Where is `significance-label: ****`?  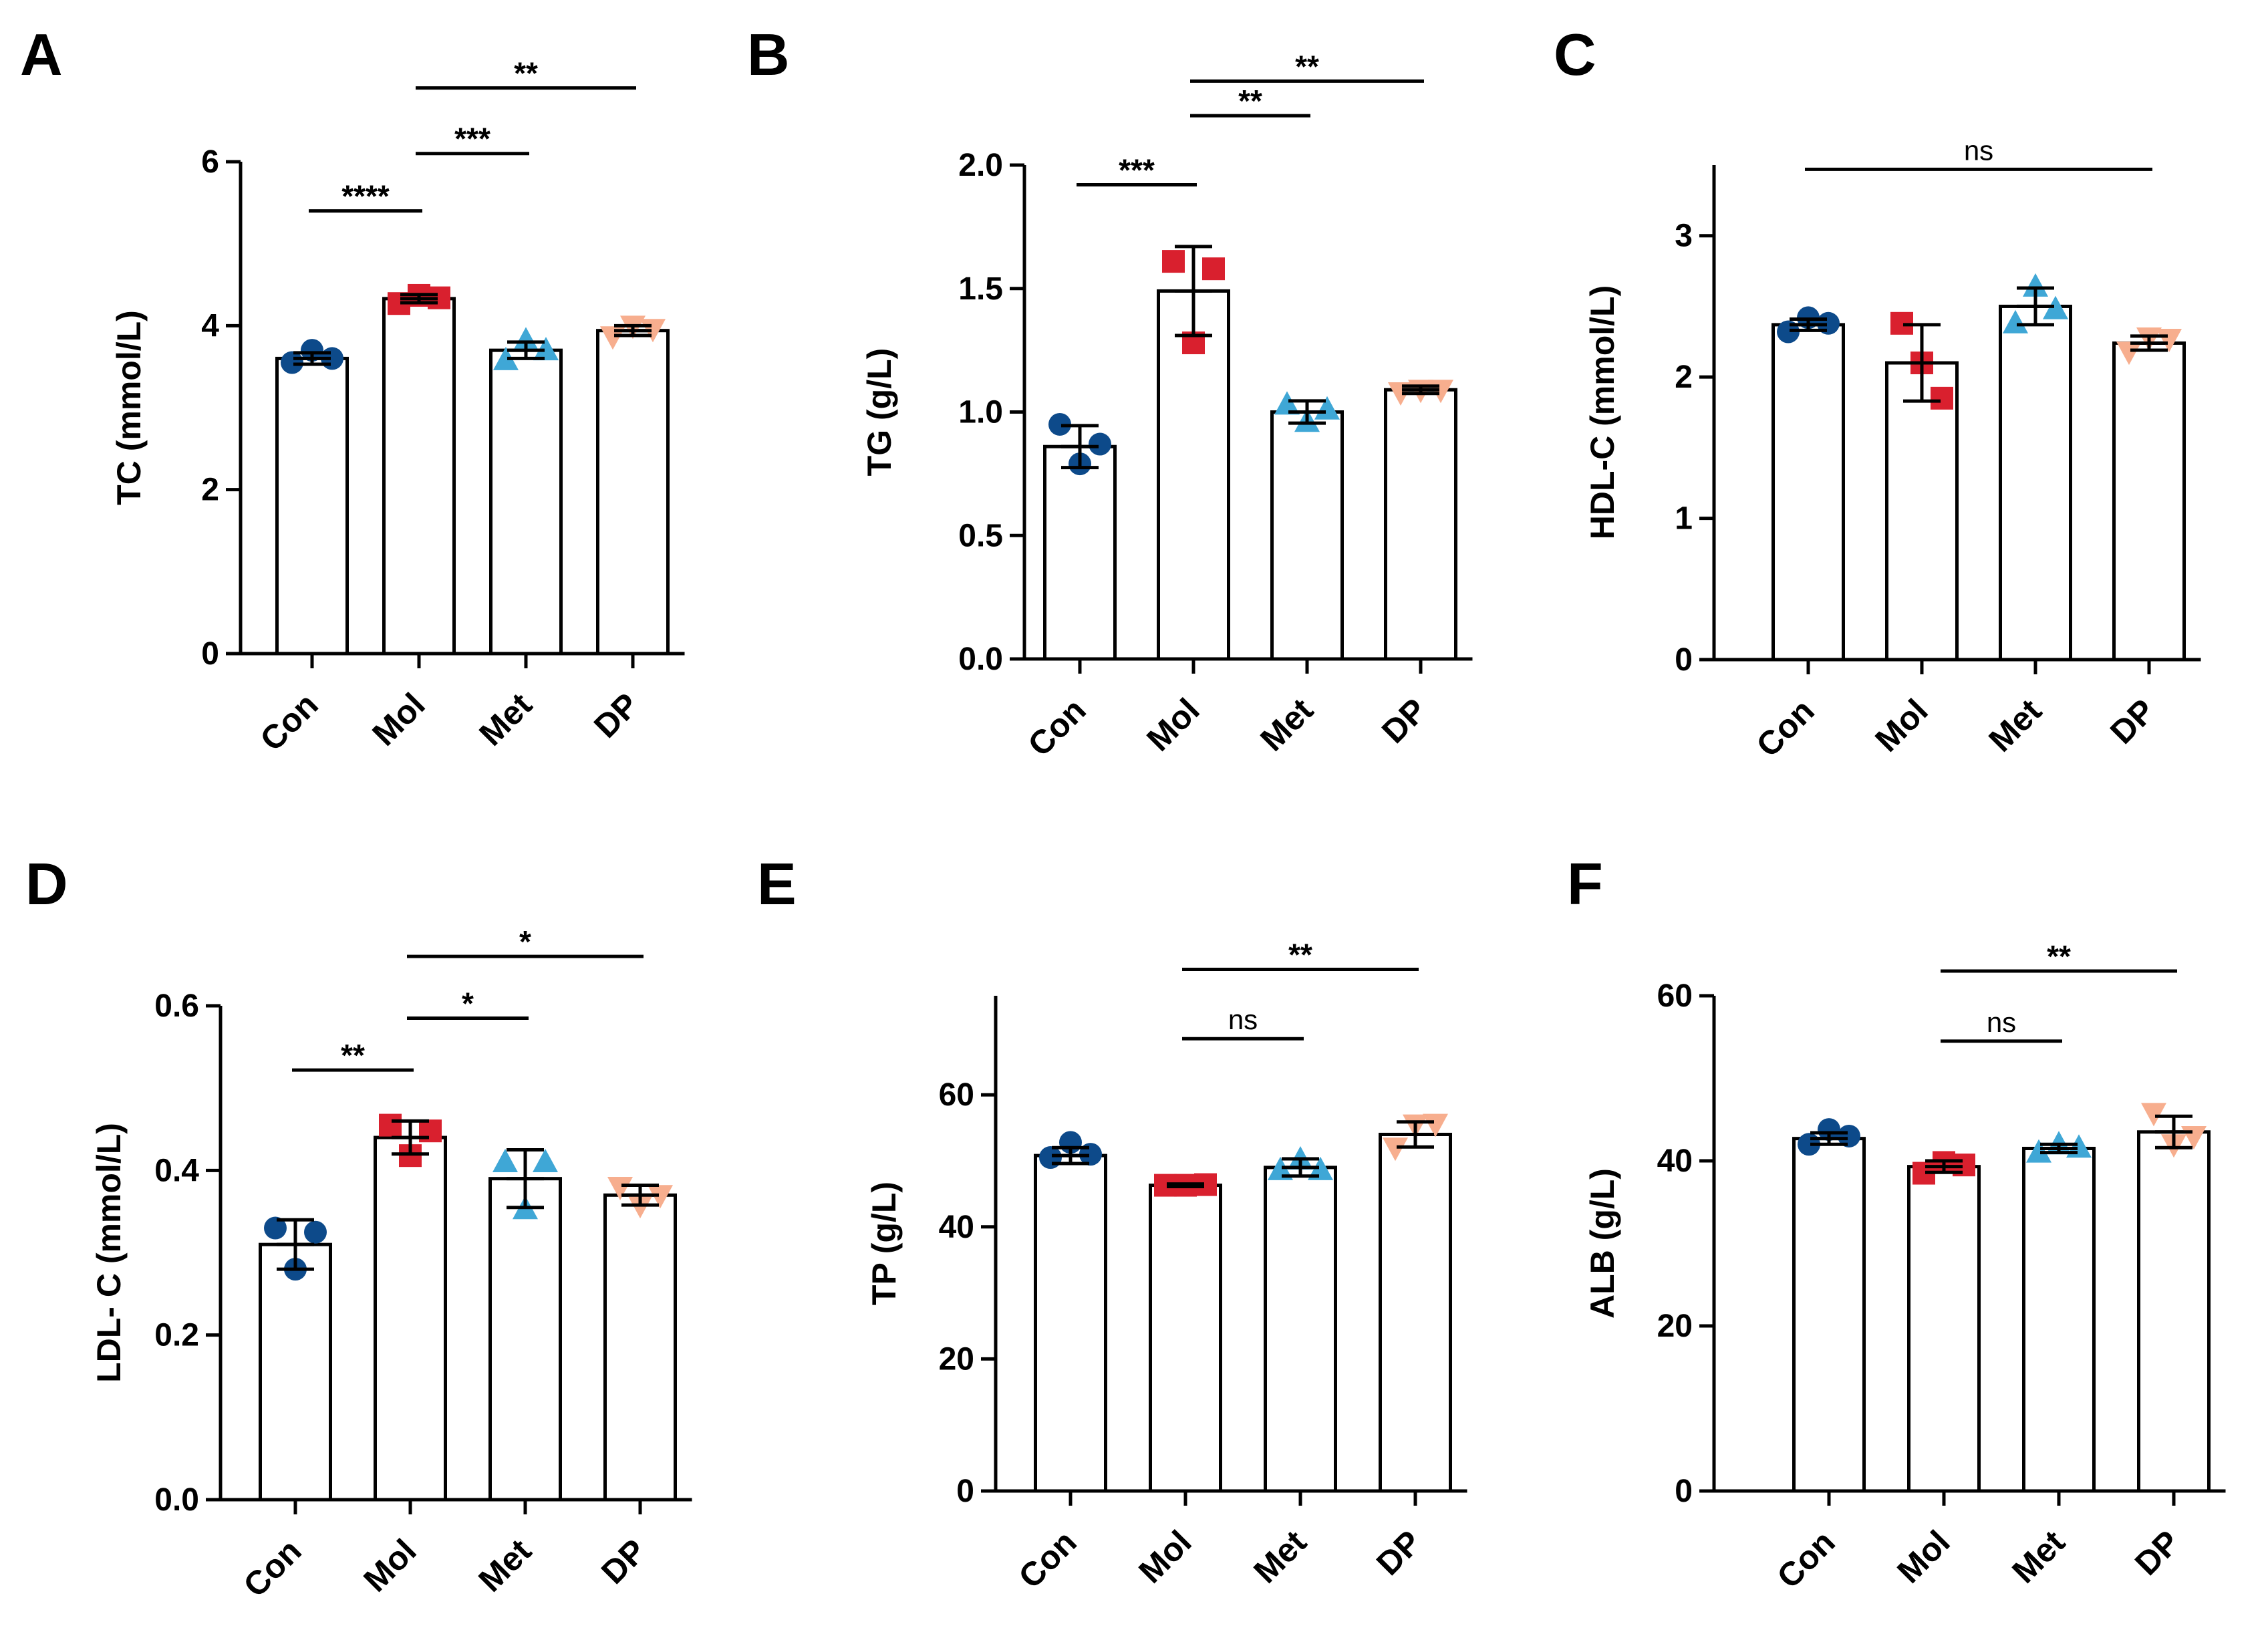
significance-label: **** is located at coordinates (365, 196).